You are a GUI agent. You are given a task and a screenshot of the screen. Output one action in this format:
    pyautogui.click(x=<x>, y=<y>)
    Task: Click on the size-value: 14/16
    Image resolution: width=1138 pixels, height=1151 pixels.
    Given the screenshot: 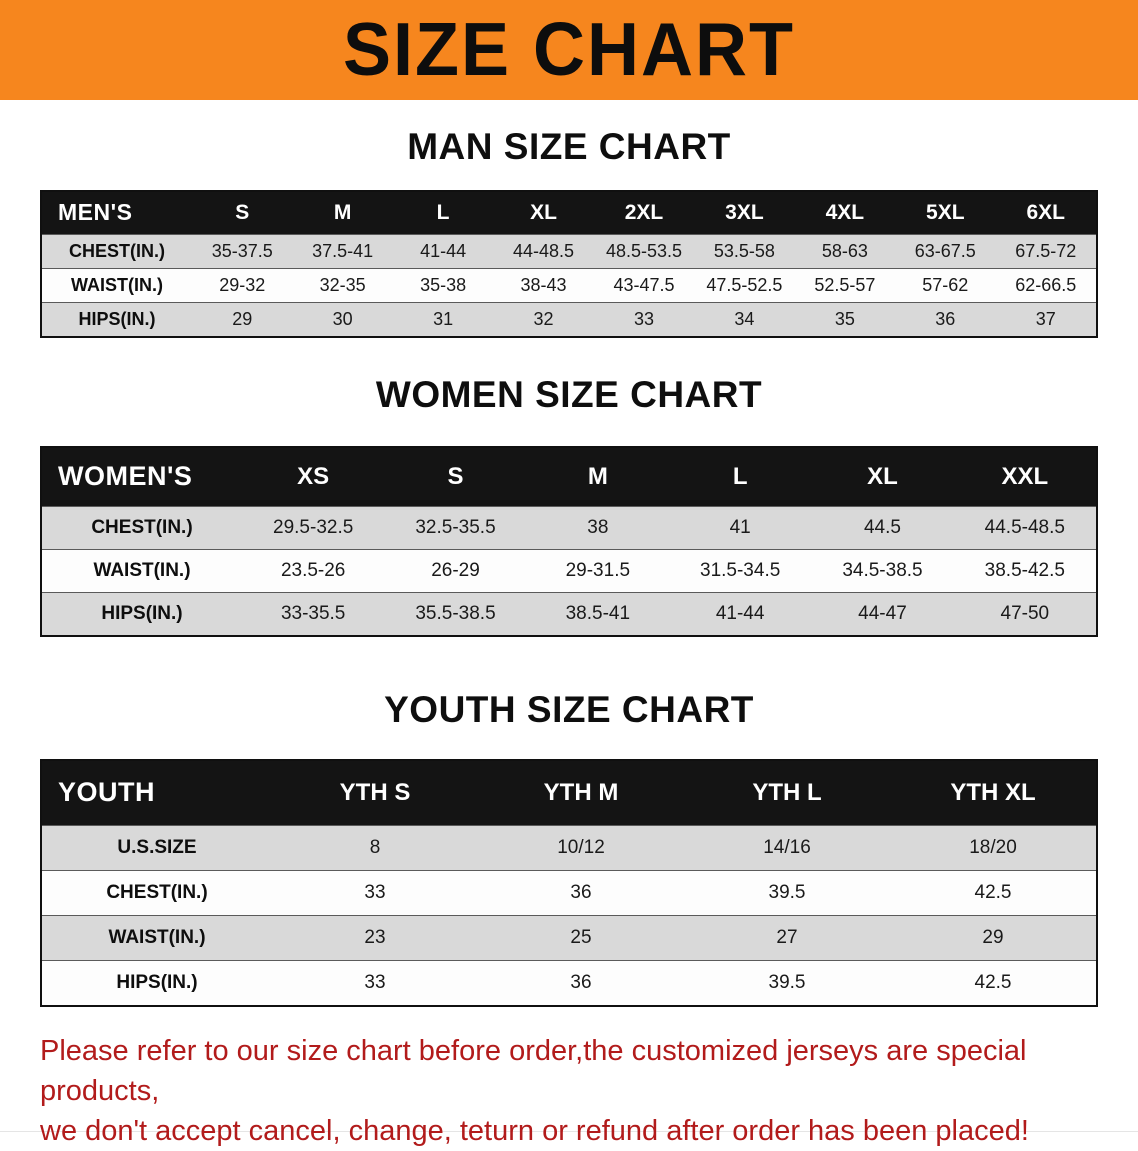 What is the action you would take?
    pyautogui.click(x=787, y=847)
    